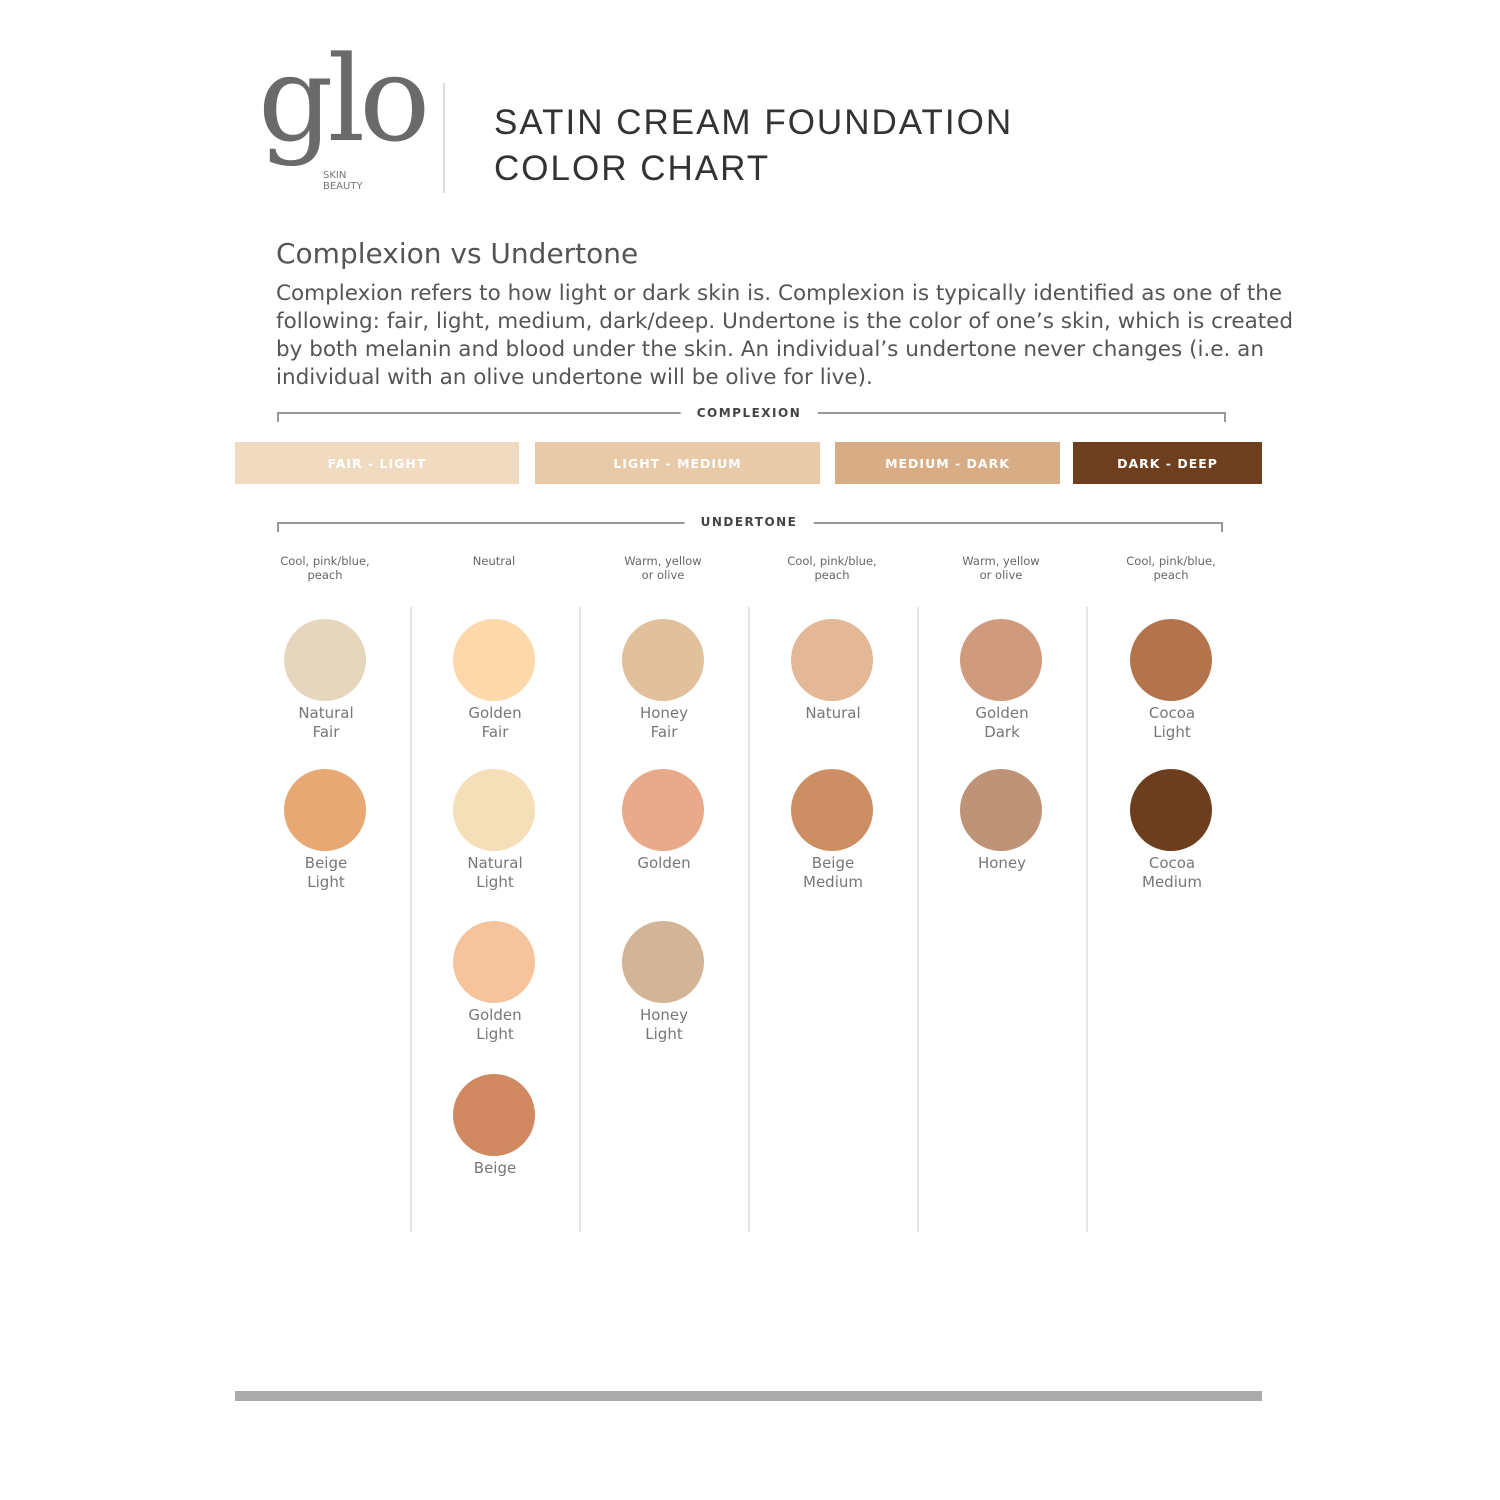 The image size is (1500, 1500). I want to click on page-title: SATIN CREAM FOUNDATION COLOR CHART, so click(753, 146).